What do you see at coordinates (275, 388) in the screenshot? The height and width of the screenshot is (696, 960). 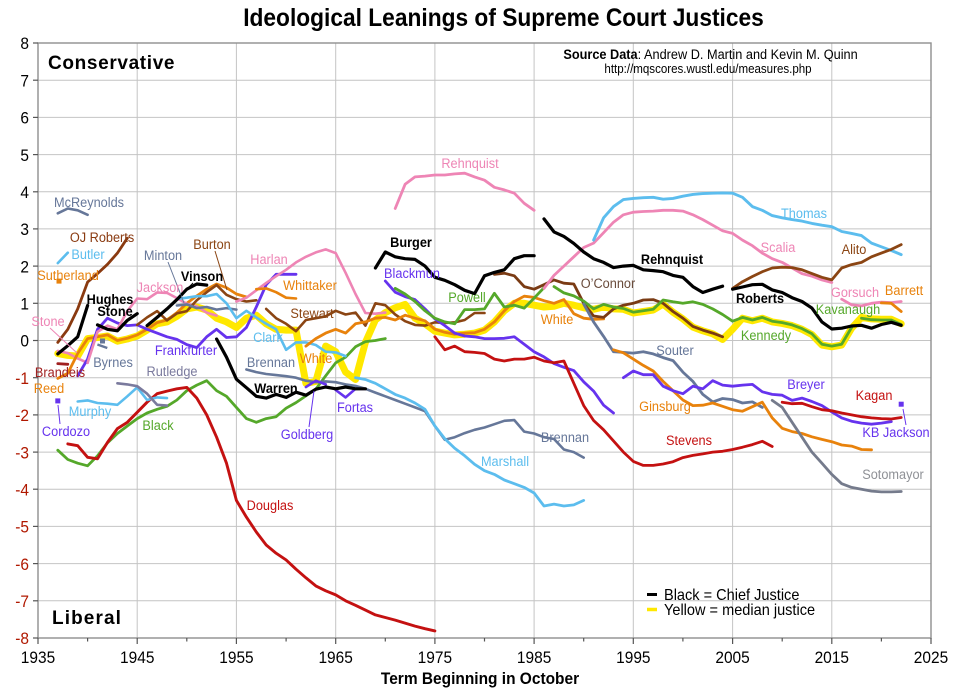 I see `svg-text: Warren` at bounding box center [275, 388].